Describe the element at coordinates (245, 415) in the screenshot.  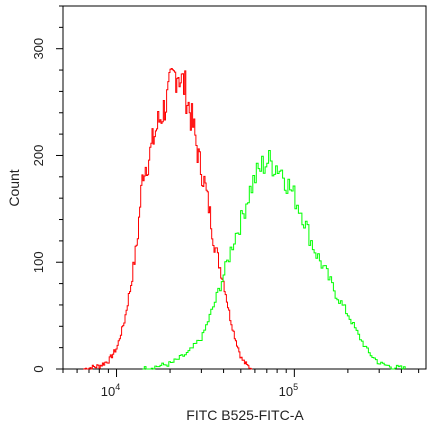
I see `x-axis-title: FITC B525-FITC-A` at that location.